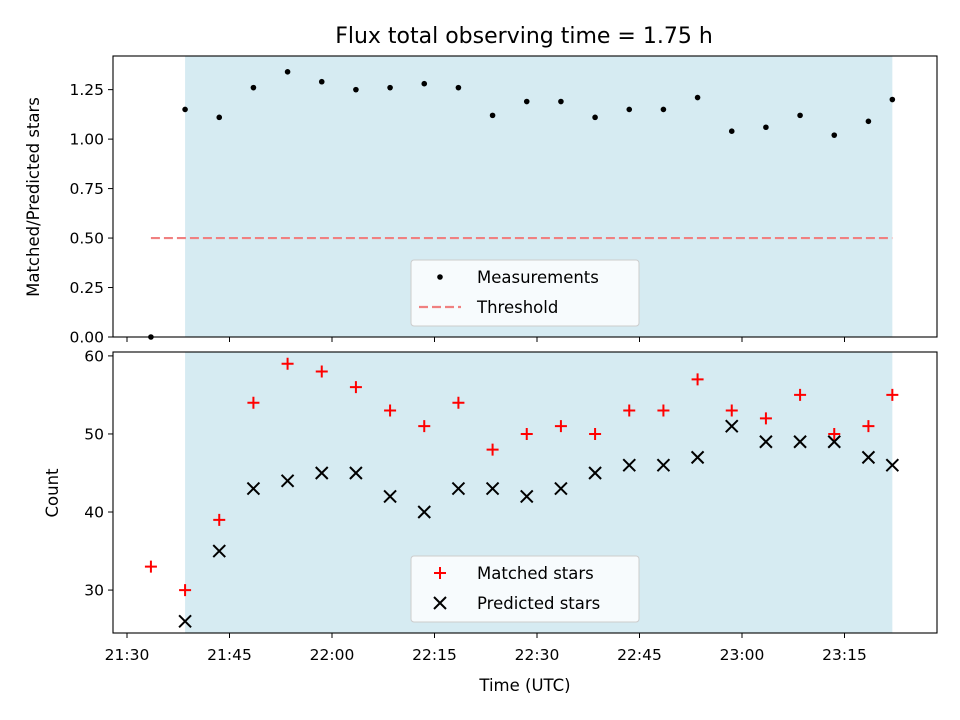 Image resolution: width=960 pixels, height=720 pixels. I want to click on bottom-y-axis-label: Count, so click(52, 493).